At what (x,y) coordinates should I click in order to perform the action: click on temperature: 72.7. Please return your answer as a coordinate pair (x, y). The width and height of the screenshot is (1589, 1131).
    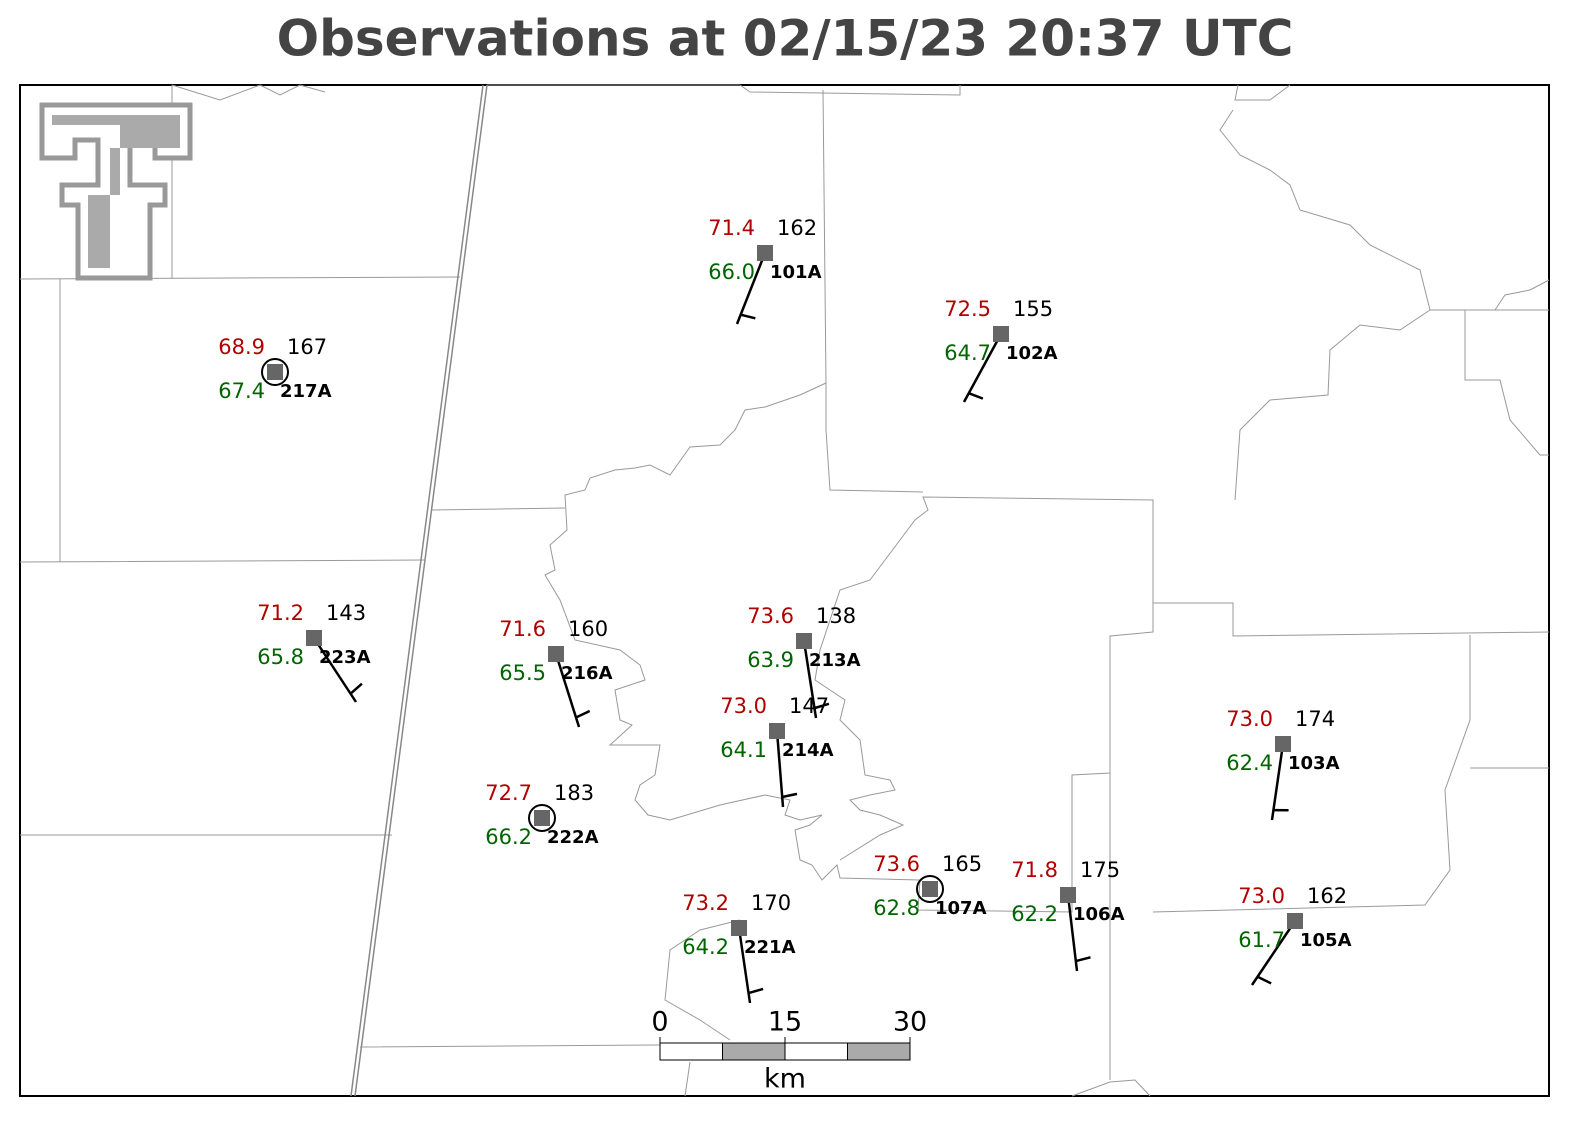
    Looking at the image, I should click on (508, 793).